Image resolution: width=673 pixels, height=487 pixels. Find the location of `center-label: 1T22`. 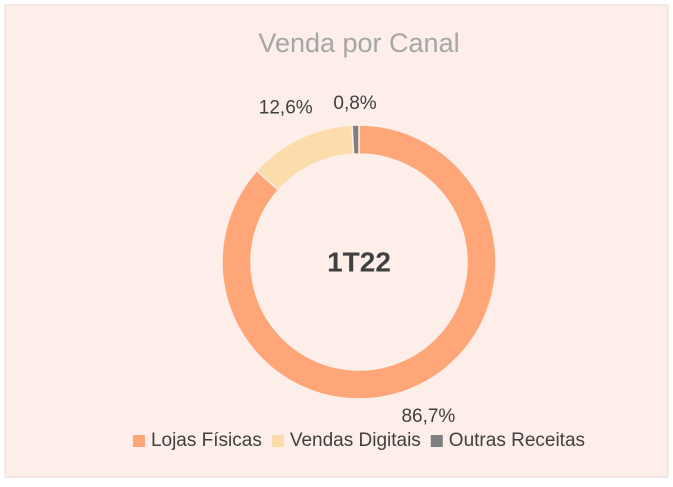

center-label: 1T22 is located at coordinates (359, 261).